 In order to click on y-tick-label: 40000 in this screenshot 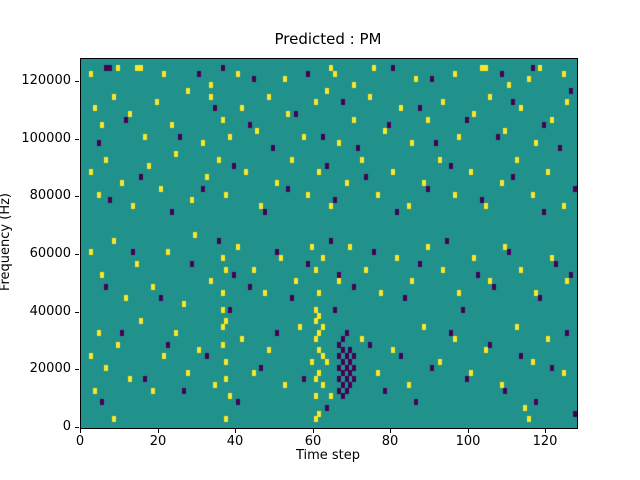, I will do `click(50, 311)`.